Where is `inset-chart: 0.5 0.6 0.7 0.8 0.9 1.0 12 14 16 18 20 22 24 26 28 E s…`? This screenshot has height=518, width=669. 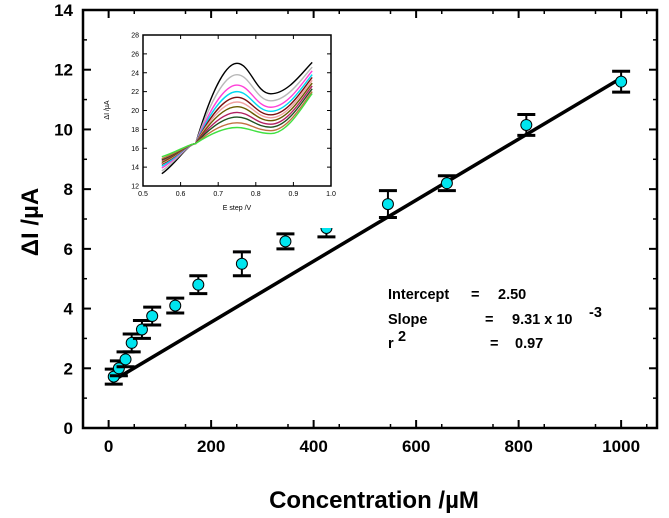 inset-chart: 0.5 0.6 0.7 0.8 0.9 1.0 12 14 16 18 20 22 24 26 28 E s… is located at coordinates (220, 129).